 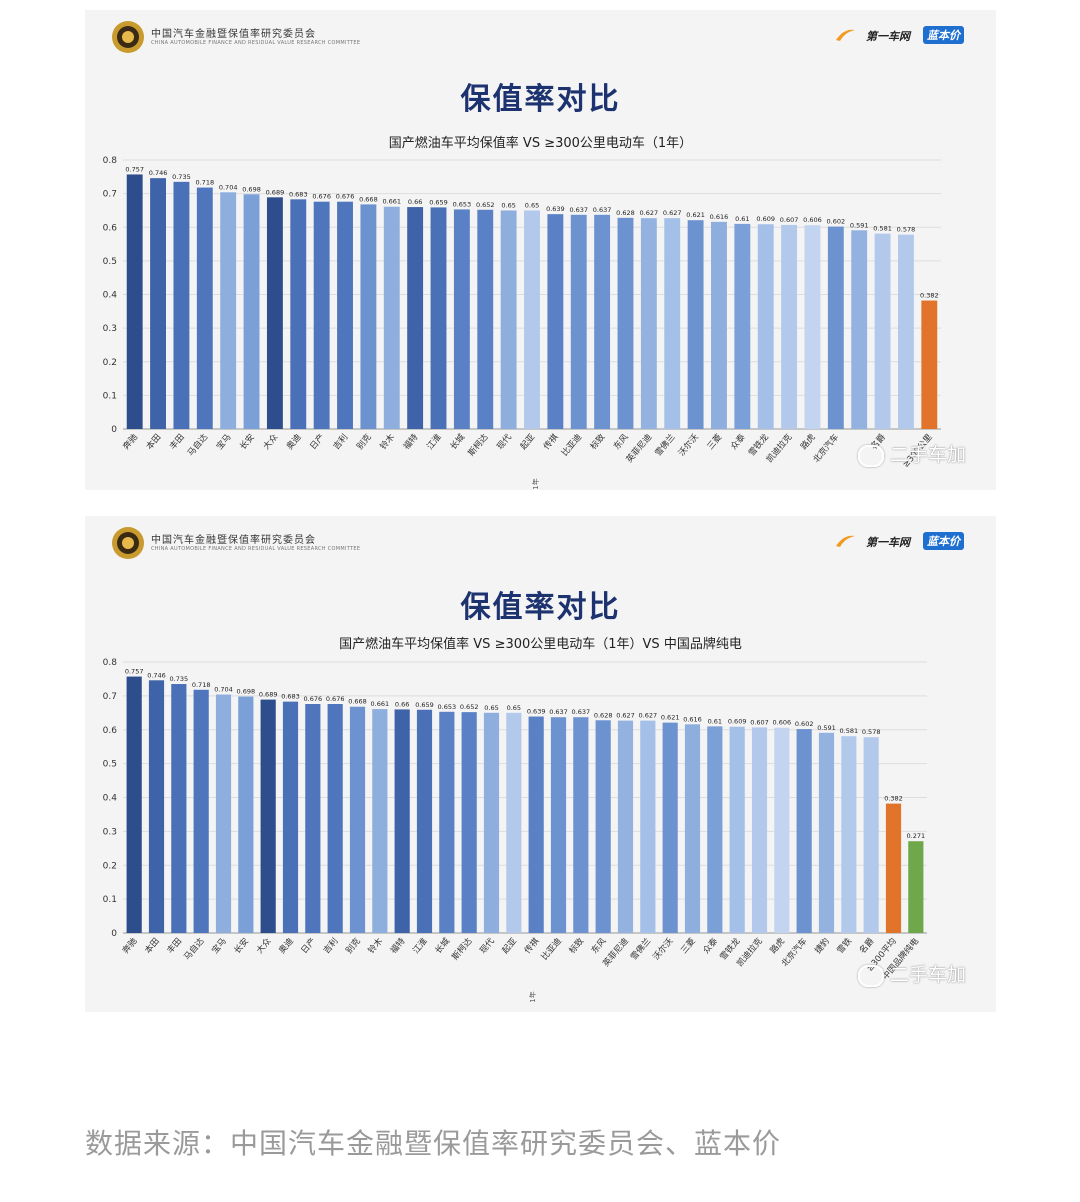 What do you see at coordinates (888, 36) in the screenshot?
I see `brand-logo-diyichewang: 第一车网` at bounding box center [888, 36].